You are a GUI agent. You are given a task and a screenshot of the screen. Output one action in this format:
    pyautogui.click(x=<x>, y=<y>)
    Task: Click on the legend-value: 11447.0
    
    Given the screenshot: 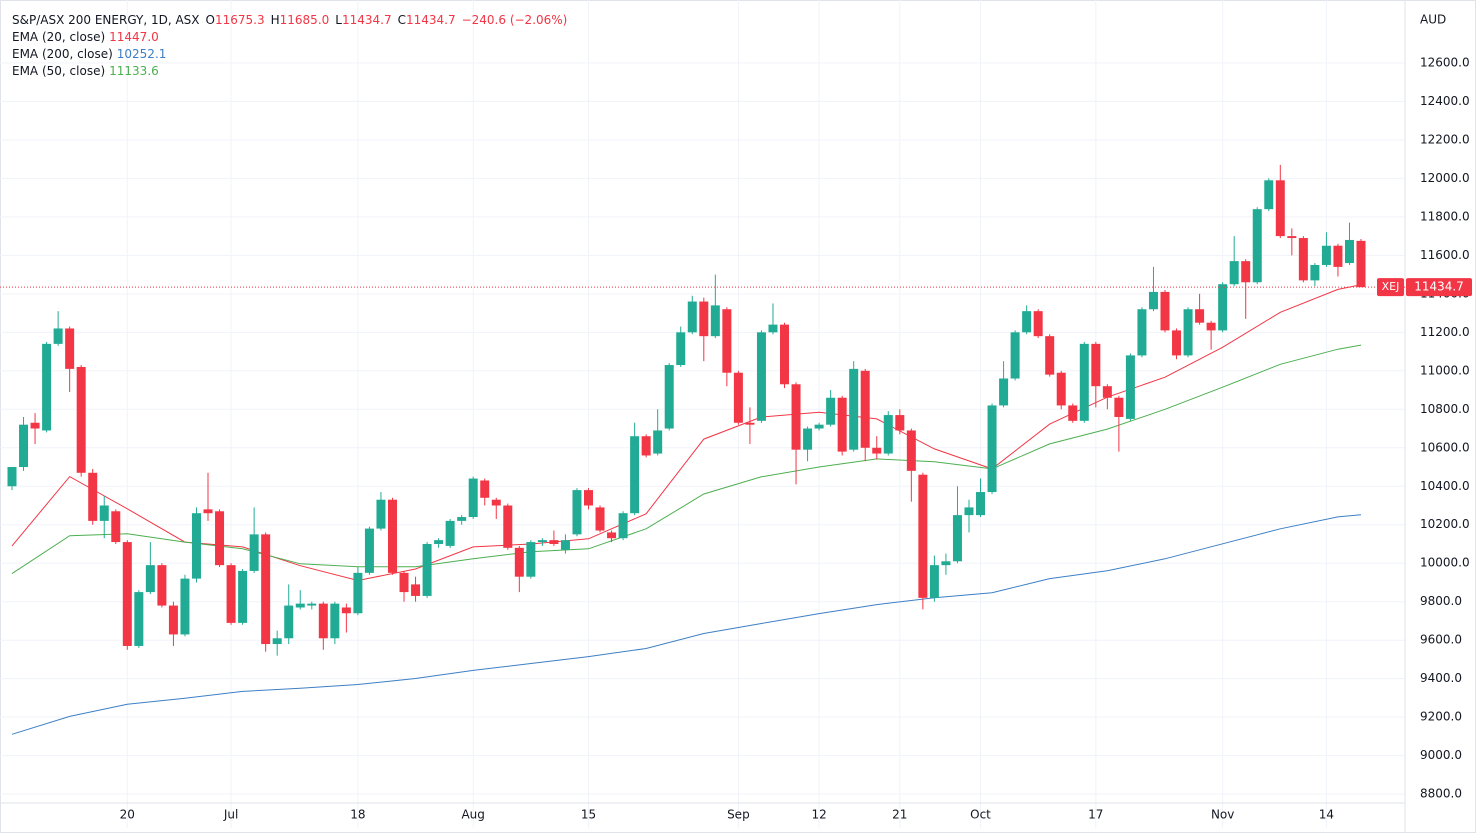 What is the action you would take?
    pyautogui.click(x=134, y=37)
    